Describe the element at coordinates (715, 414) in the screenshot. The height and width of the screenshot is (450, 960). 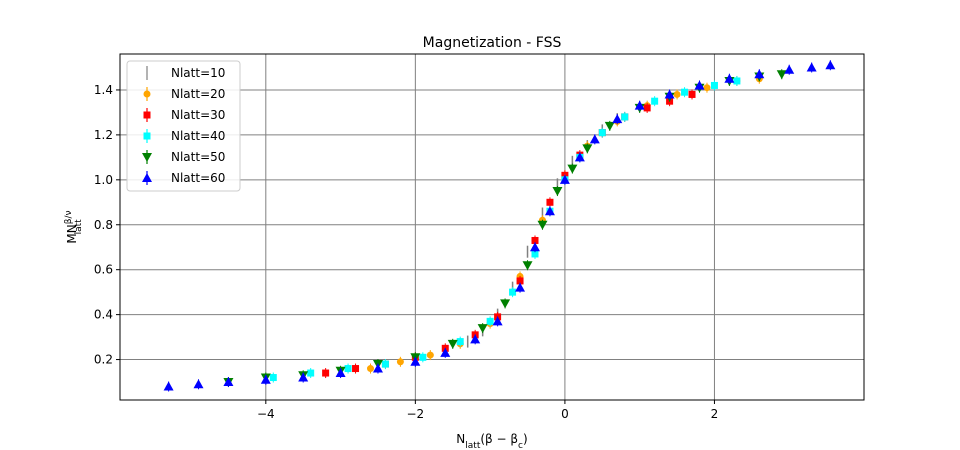
I see `x-tick-label: 2` at that location.